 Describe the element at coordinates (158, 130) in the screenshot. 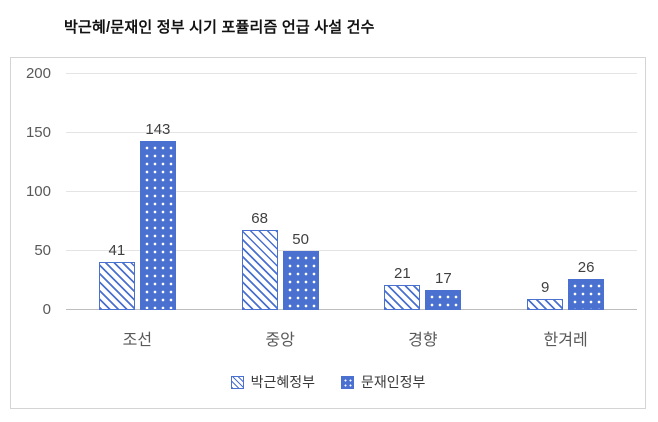

I see `bar-value-label: 143` at that location.